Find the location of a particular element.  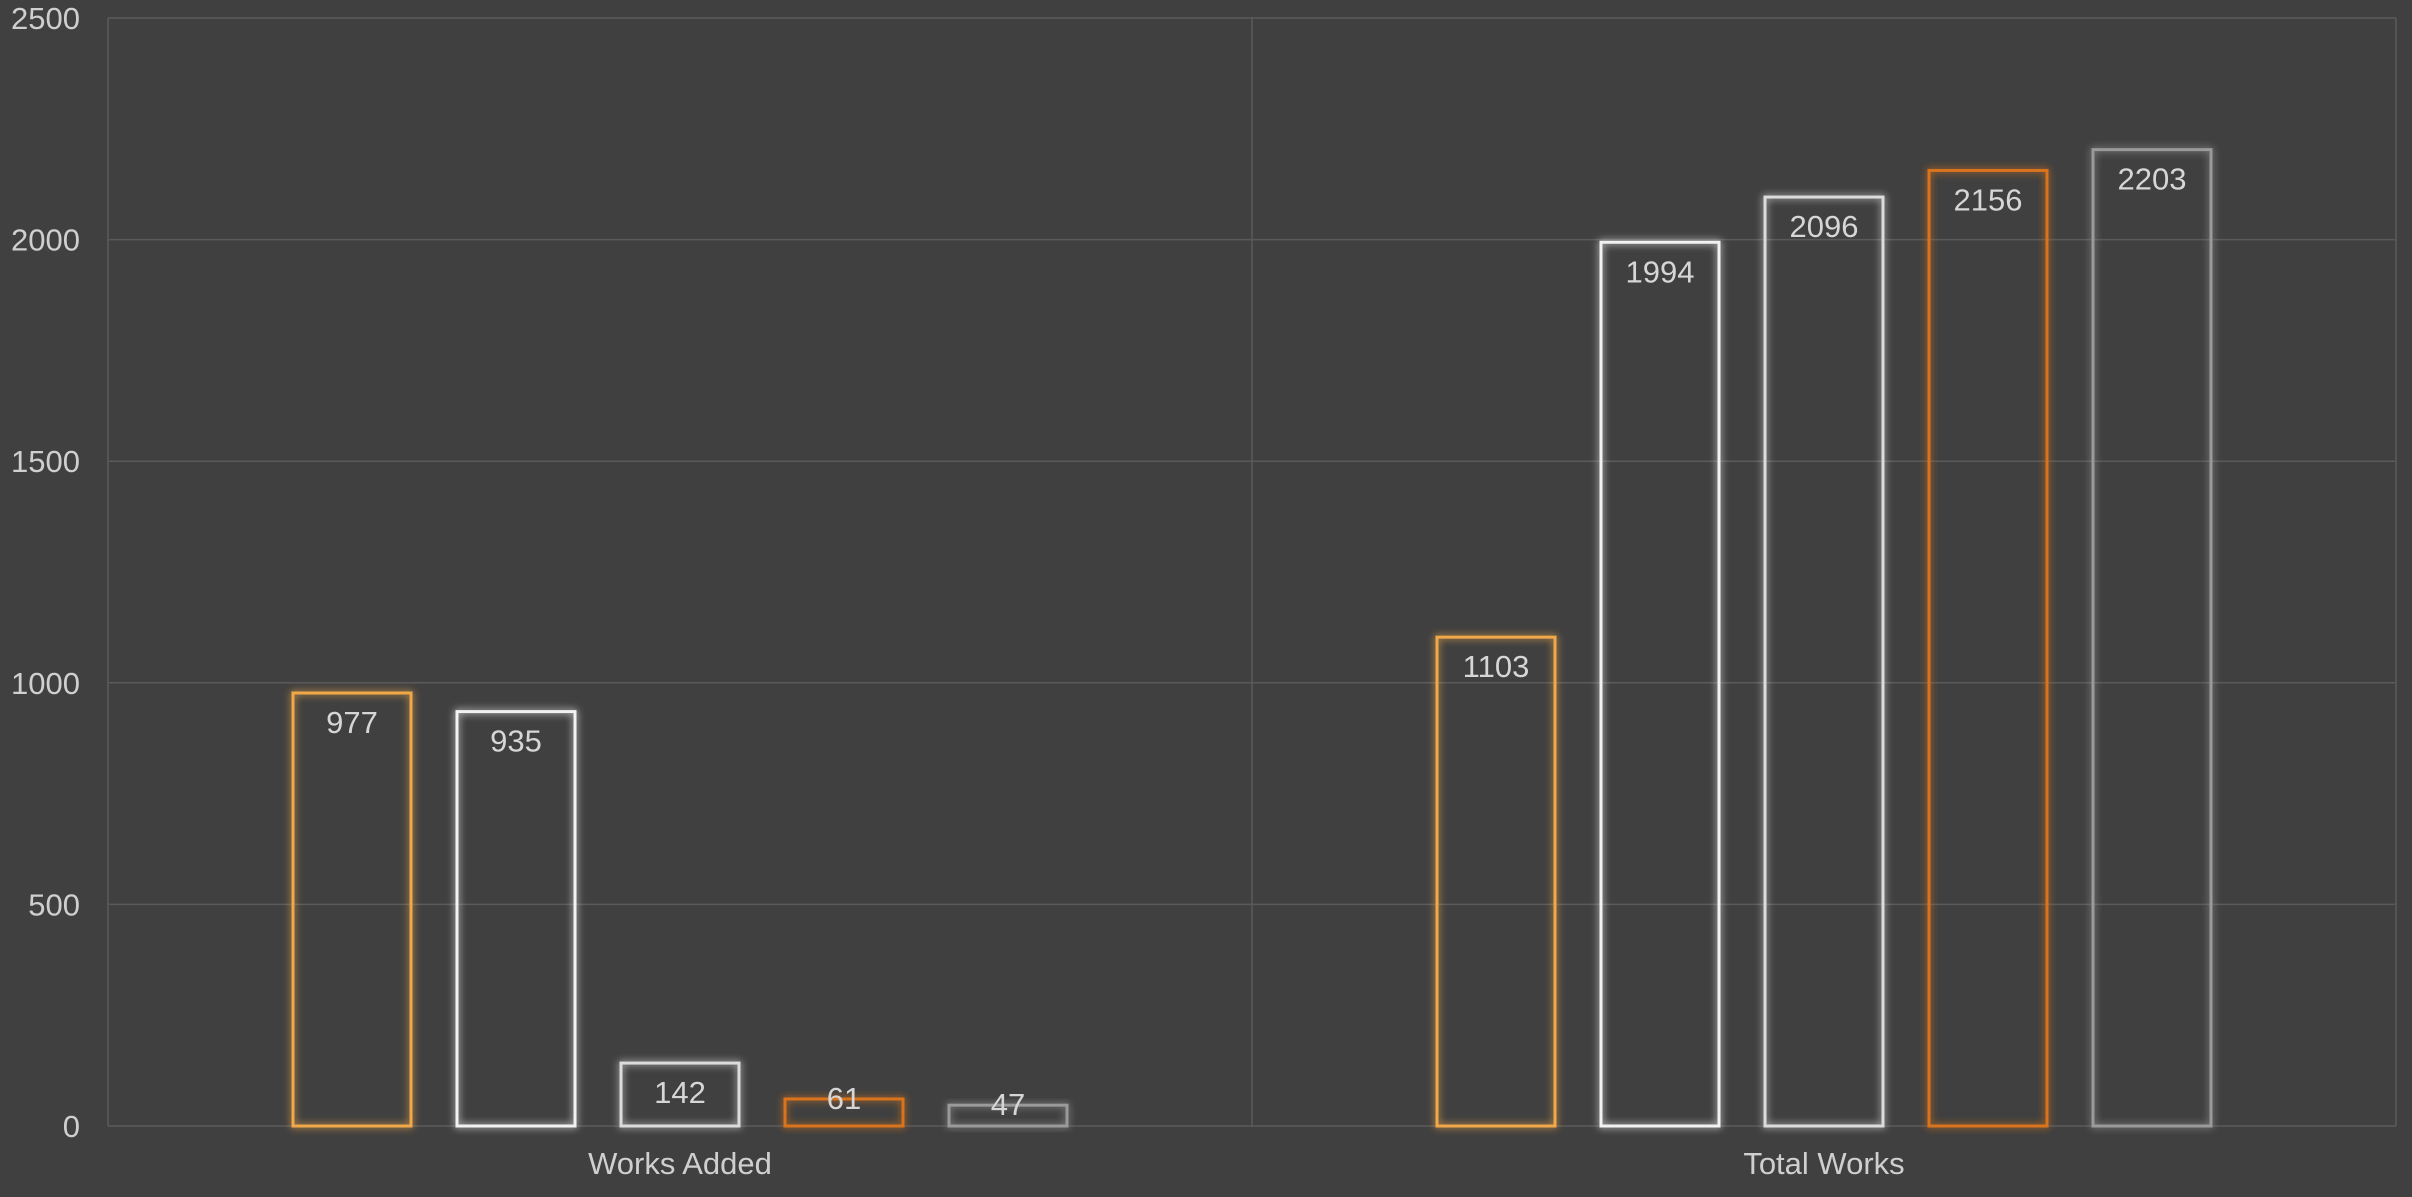

y-tick-label: 500 is located at coordinates (54, 904).